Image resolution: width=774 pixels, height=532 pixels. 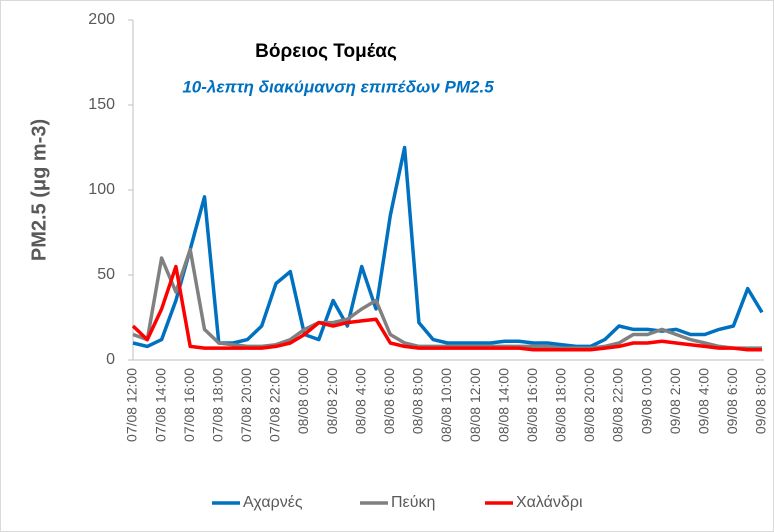 What do you see at coordinates (475, 405) in the screenshot?
I see `x-tick-label: 08/08 12:00` at bounding box center [475, 405].